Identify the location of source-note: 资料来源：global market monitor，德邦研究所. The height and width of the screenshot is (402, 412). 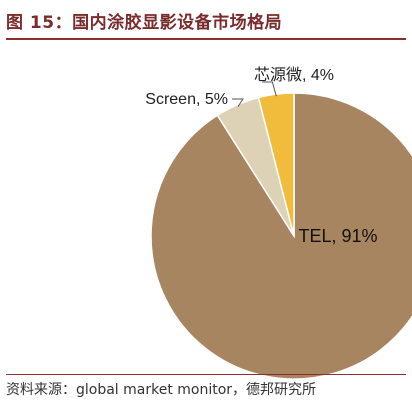
(161, 390).